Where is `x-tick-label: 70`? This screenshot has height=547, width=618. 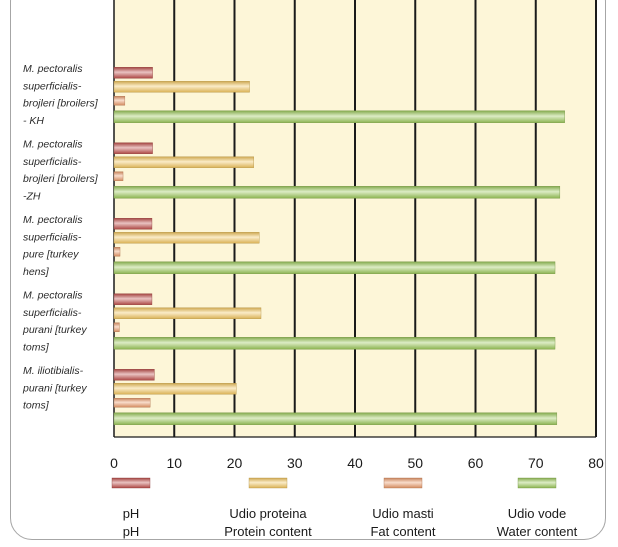
x-tick-label: 70 is located at coordinates (536, 463).